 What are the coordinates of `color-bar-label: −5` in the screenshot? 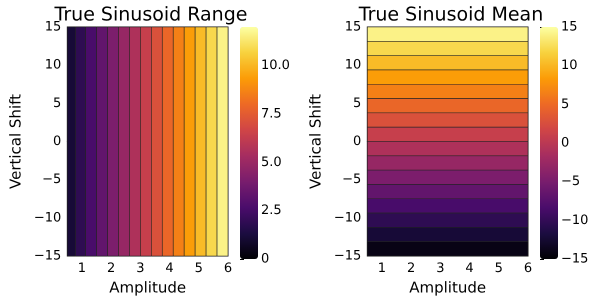 It's located at (570, 182).